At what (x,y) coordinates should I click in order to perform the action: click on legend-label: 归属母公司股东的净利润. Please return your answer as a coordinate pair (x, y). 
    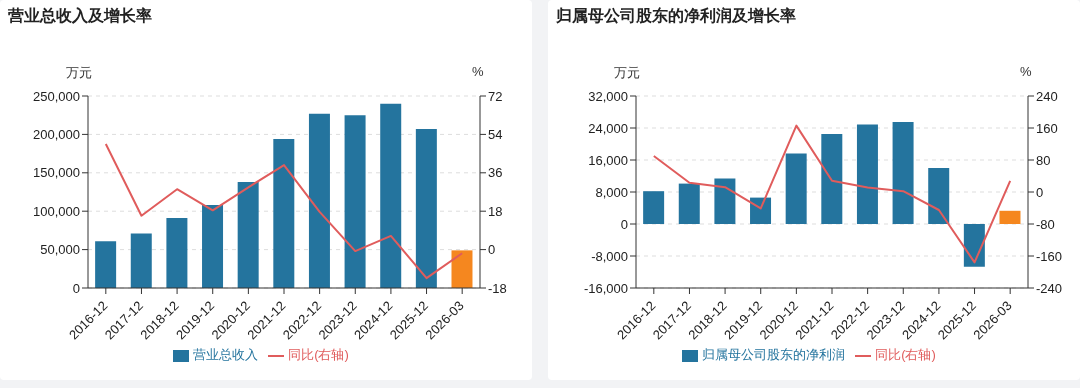
    Looking at the image, I should click on (774, 354).